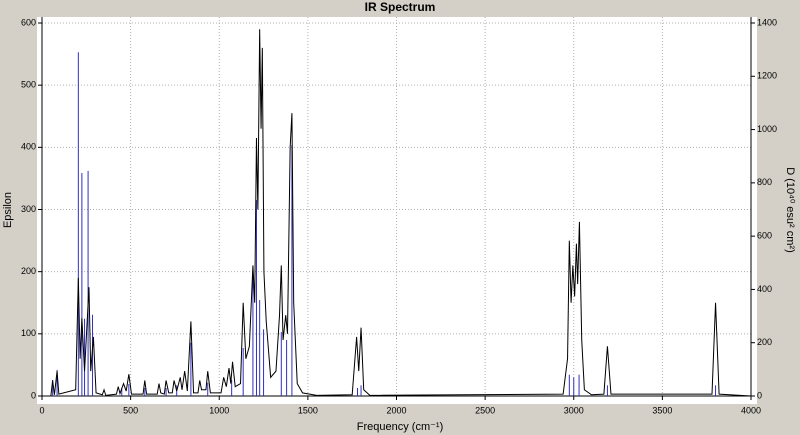 This screenshot has width=800, height=435. What do you see at coordinates (764, 289) in the screenshot?
I see `y2-tick-label: 400` at bounding box center [764, 289].